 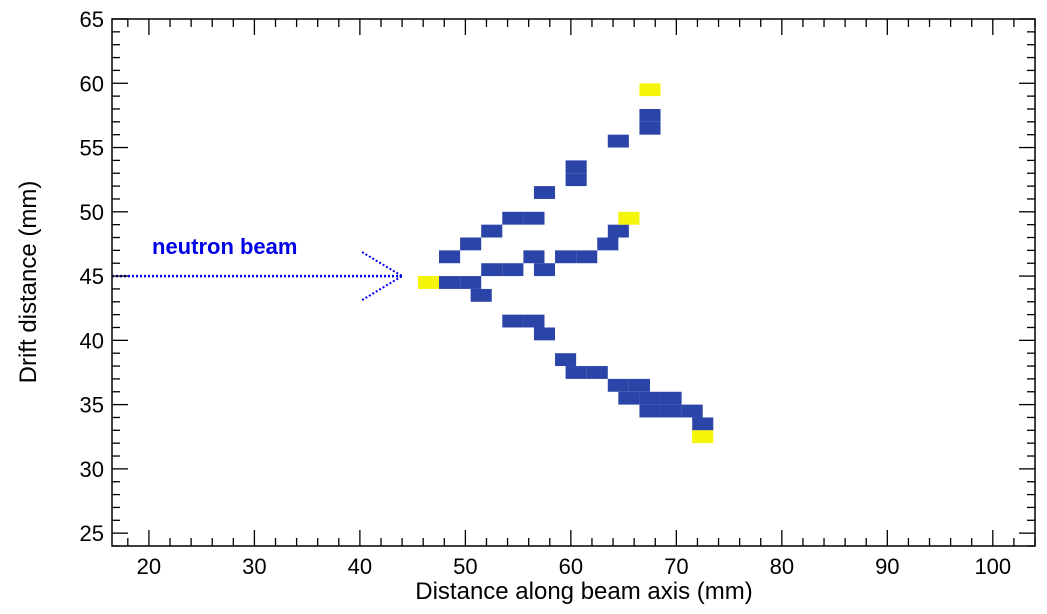 I want to click on y-tick-label: 45, so click(x=92, y=276).